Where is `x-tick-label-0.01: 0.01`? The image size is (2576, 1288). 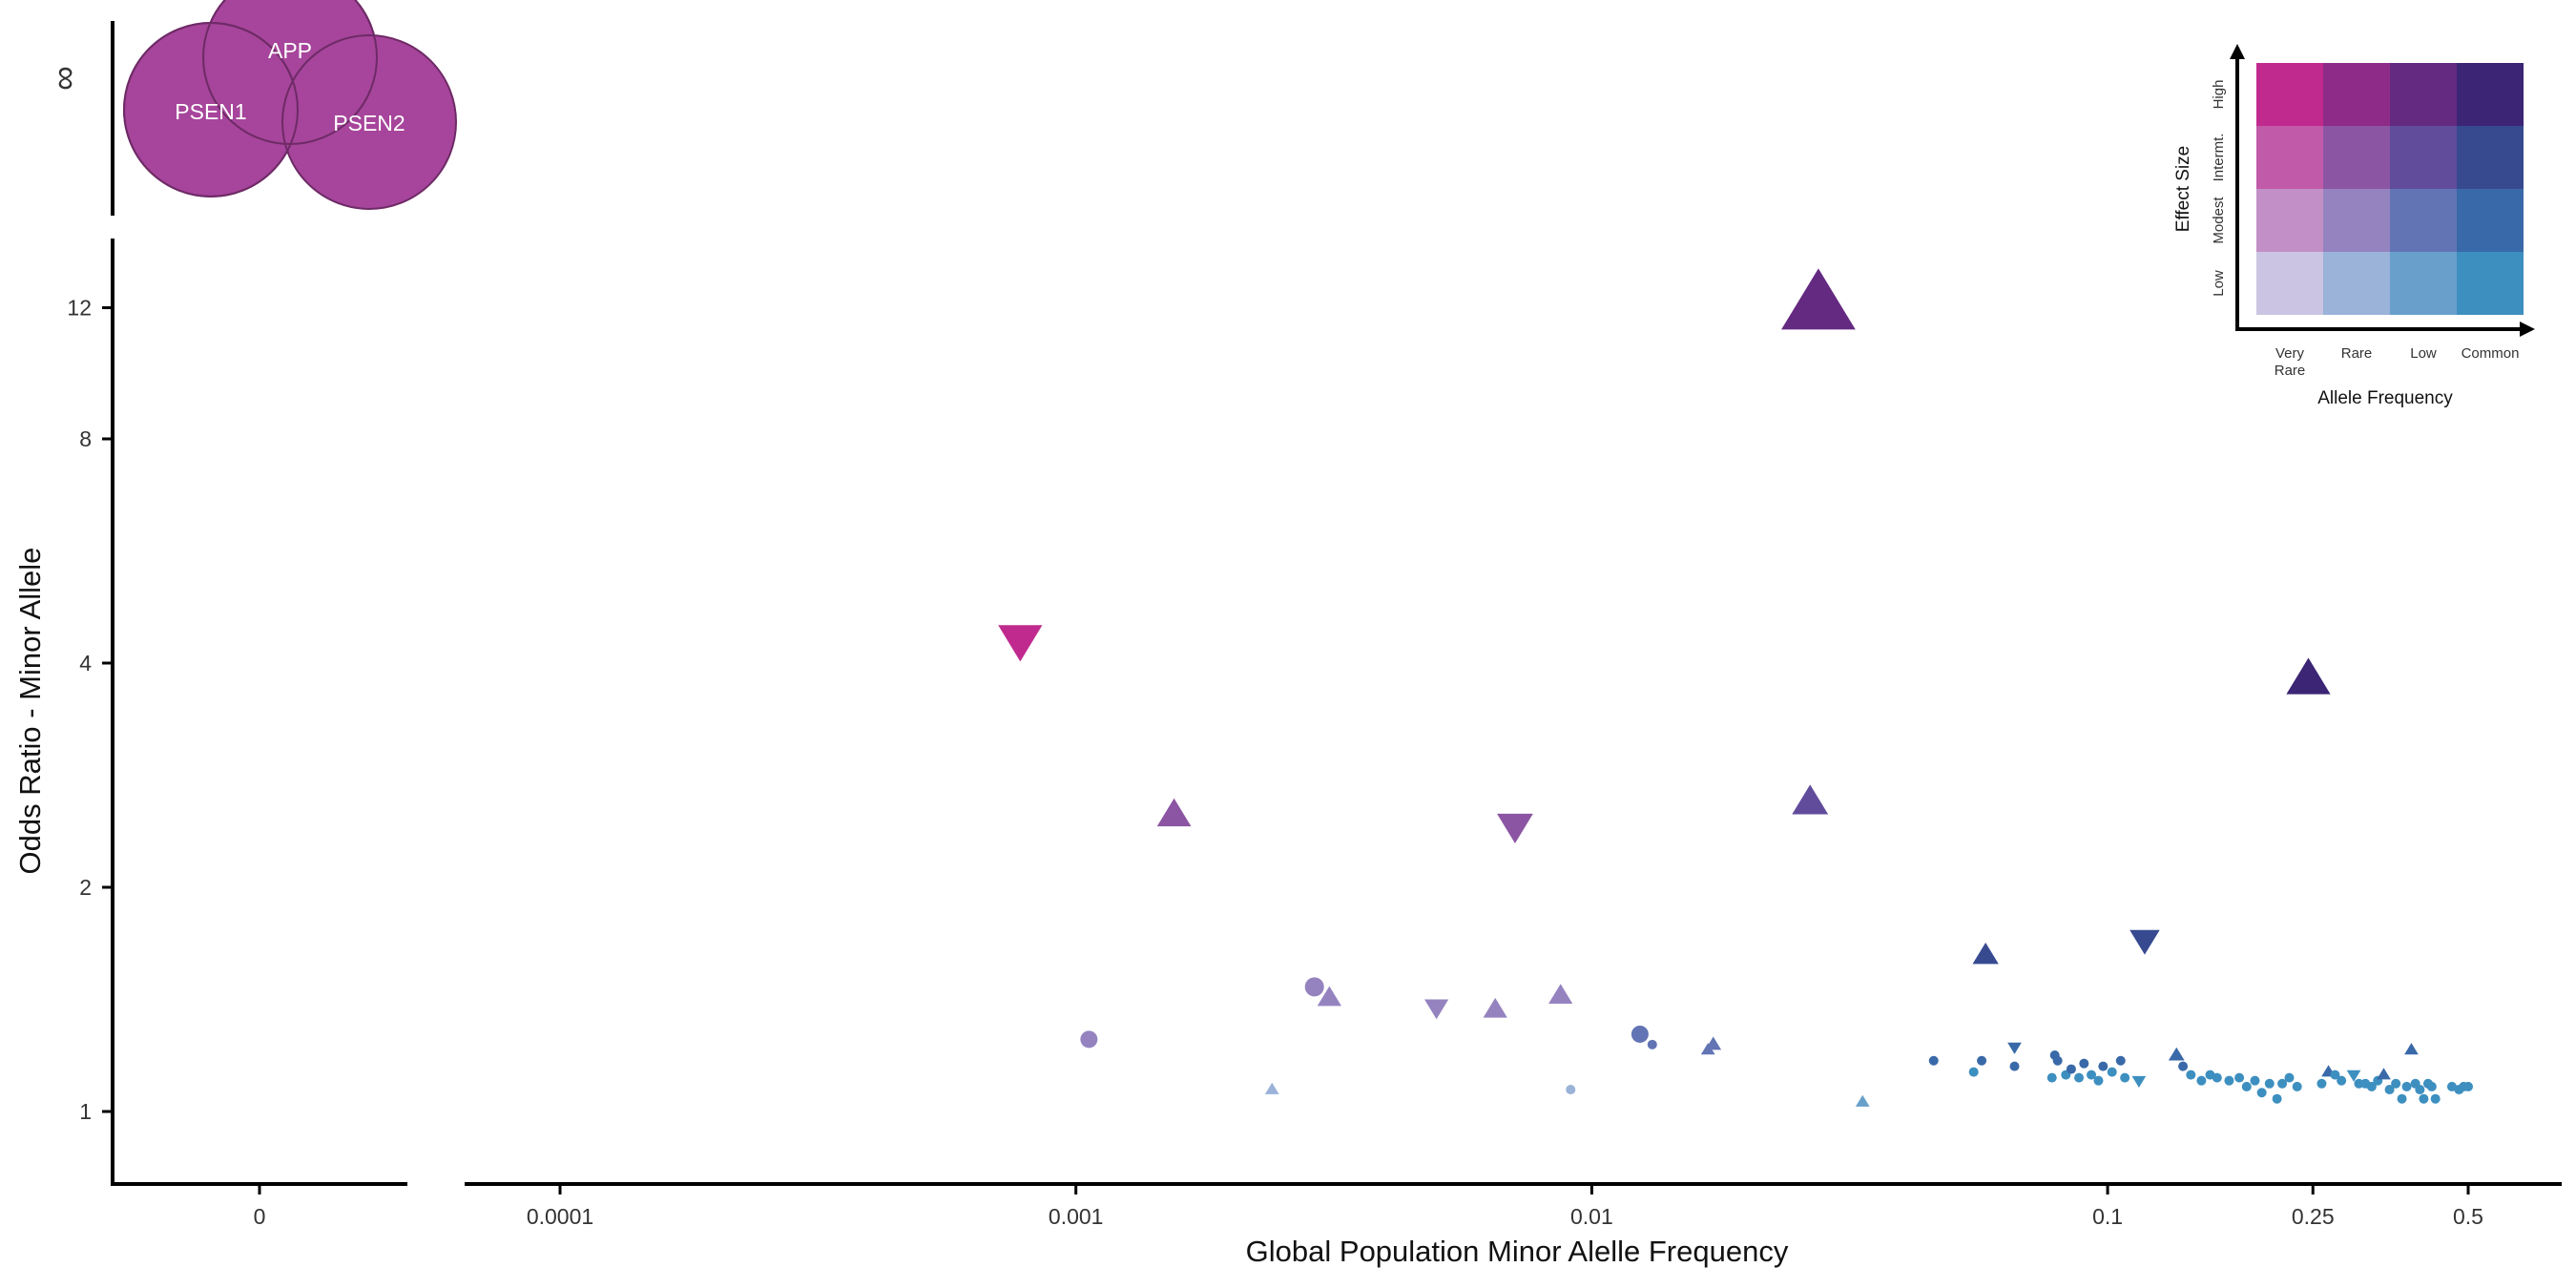 x-tick-label-0.01: 0.01 is located at coordinates (1591, 1216).